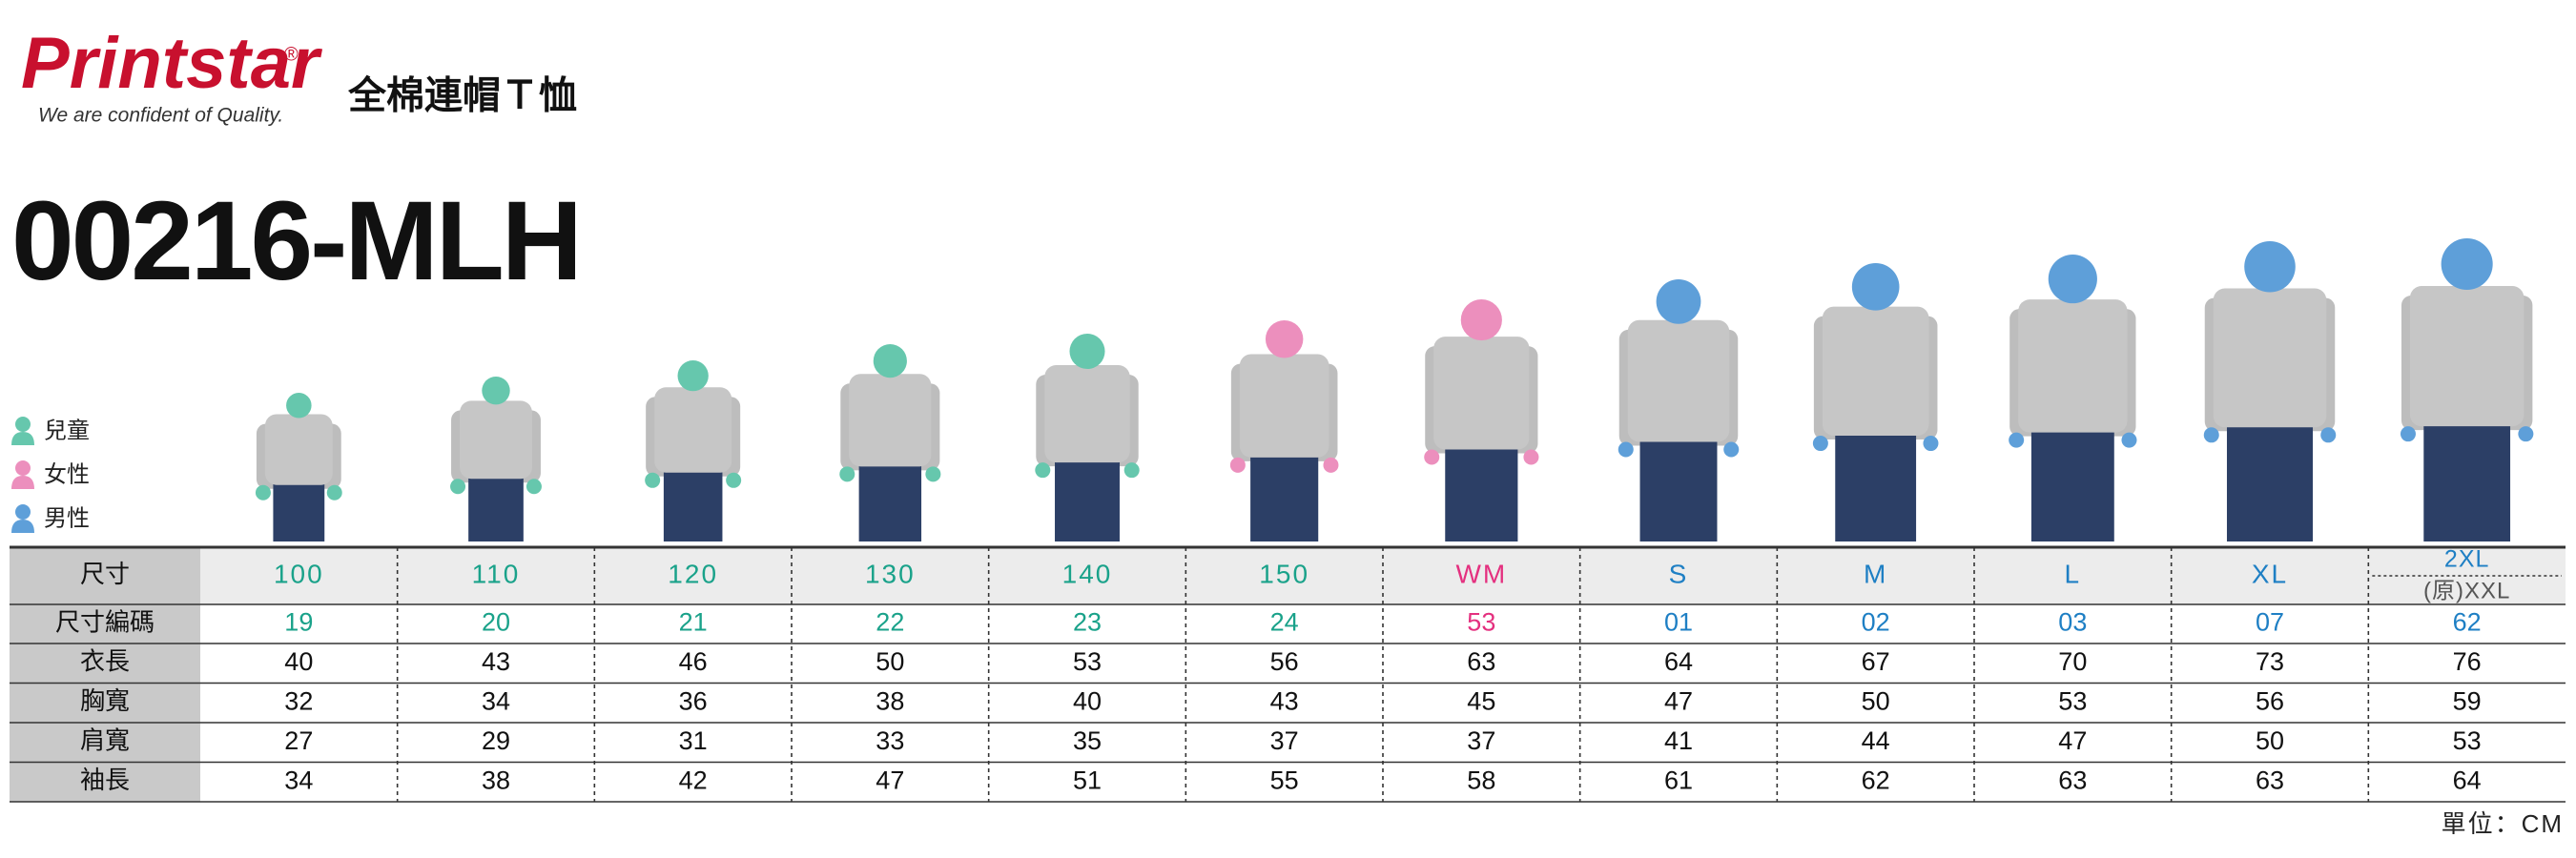 This screenshot has height=858, width=2576. I want to click on size-label: L, so click(2073, 573).